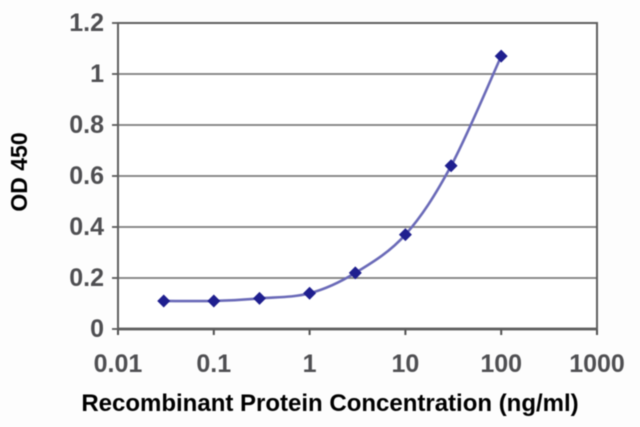  I want to click on y-tick-labels: 0 0.2 0.4 0.6 0.8 1 1.2, so click(86, 176).